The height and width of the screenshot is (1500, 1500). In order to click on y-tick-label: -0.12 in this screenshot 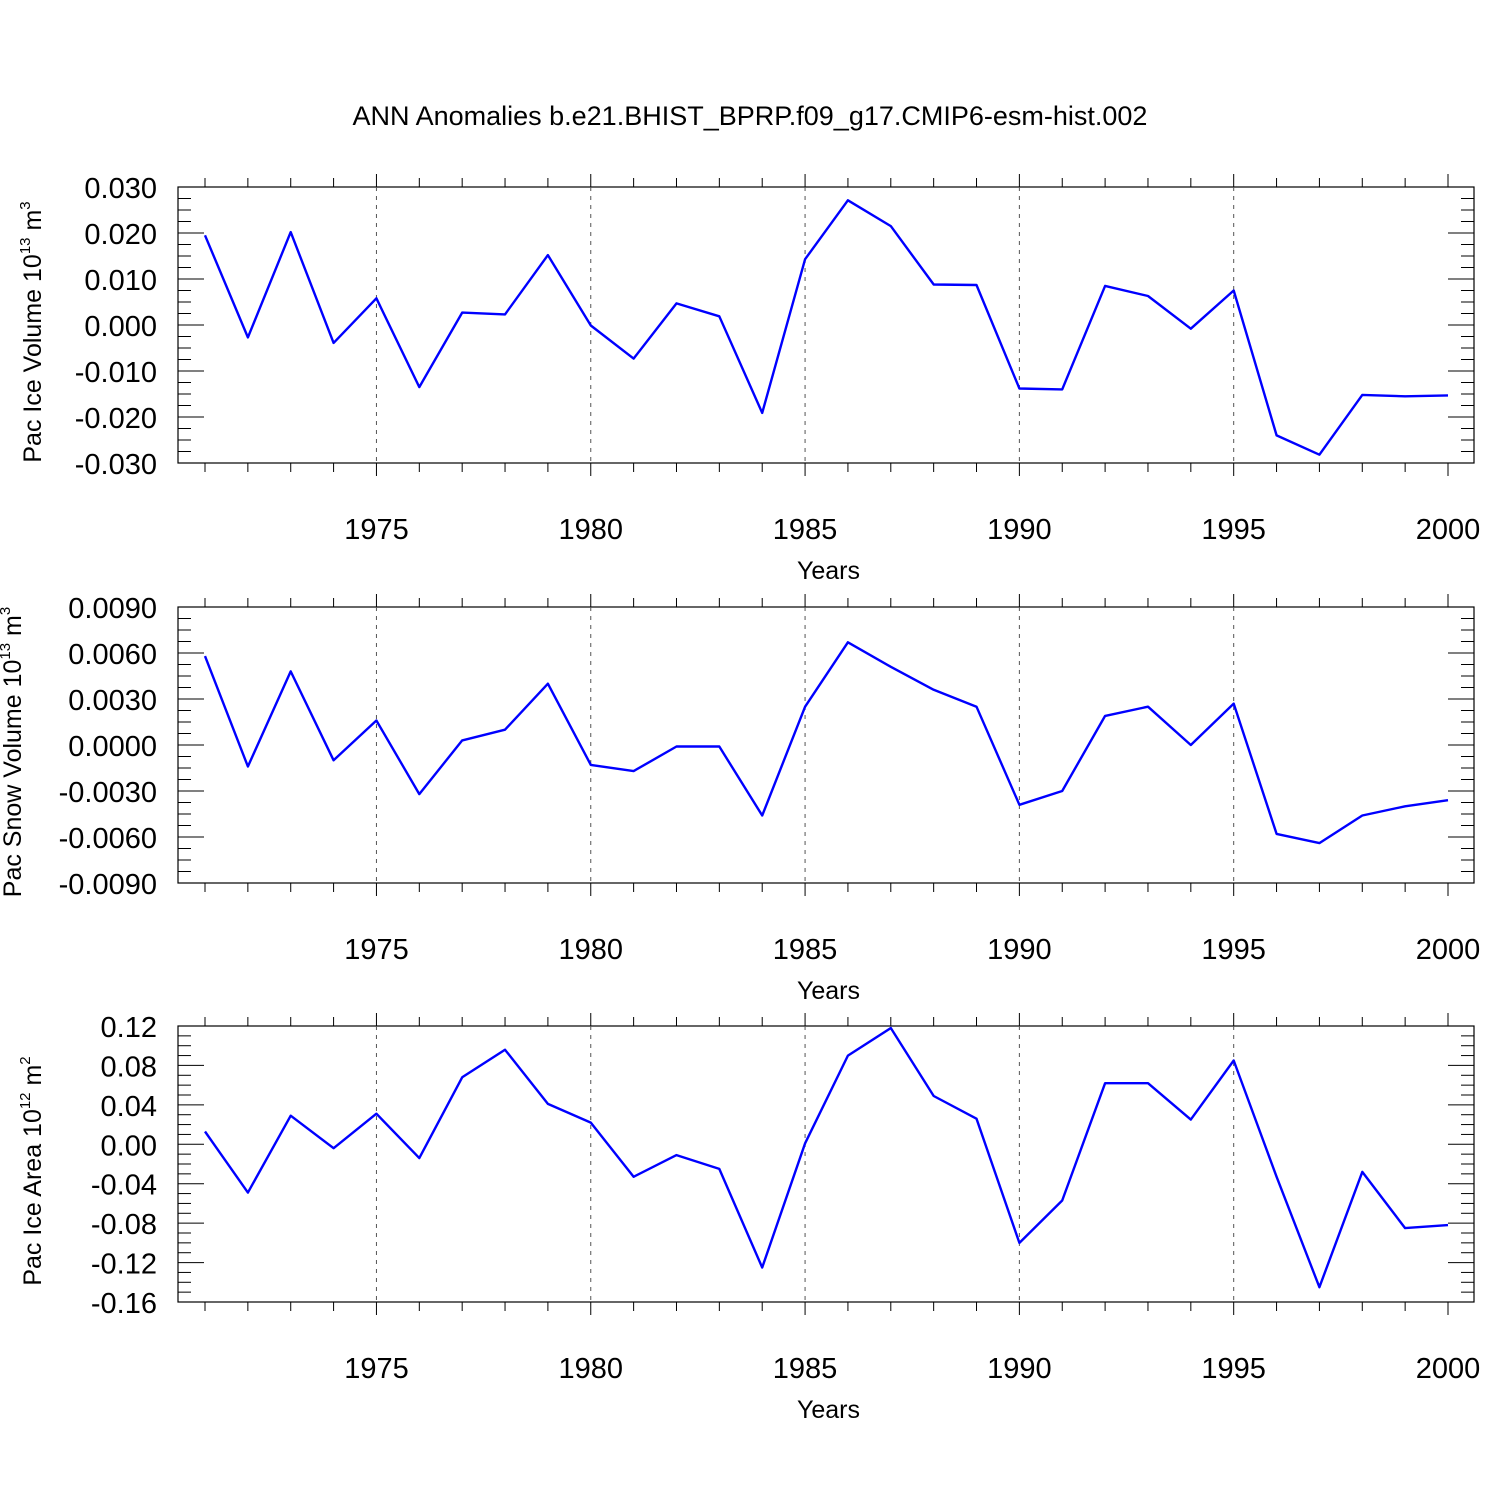, I will do `click(124, 1265)`.